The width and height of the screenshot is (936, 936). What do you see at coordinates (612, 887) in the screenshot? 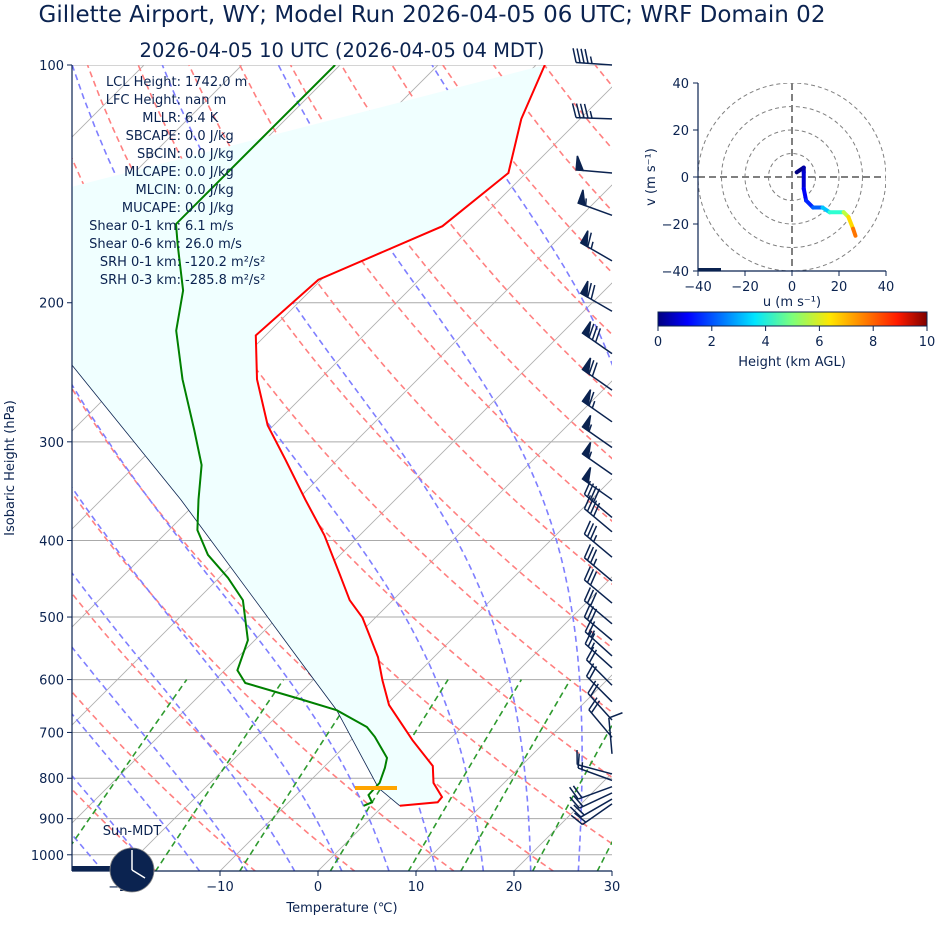
I see `x-tick-label: 30` at bounding box center [612, 887].